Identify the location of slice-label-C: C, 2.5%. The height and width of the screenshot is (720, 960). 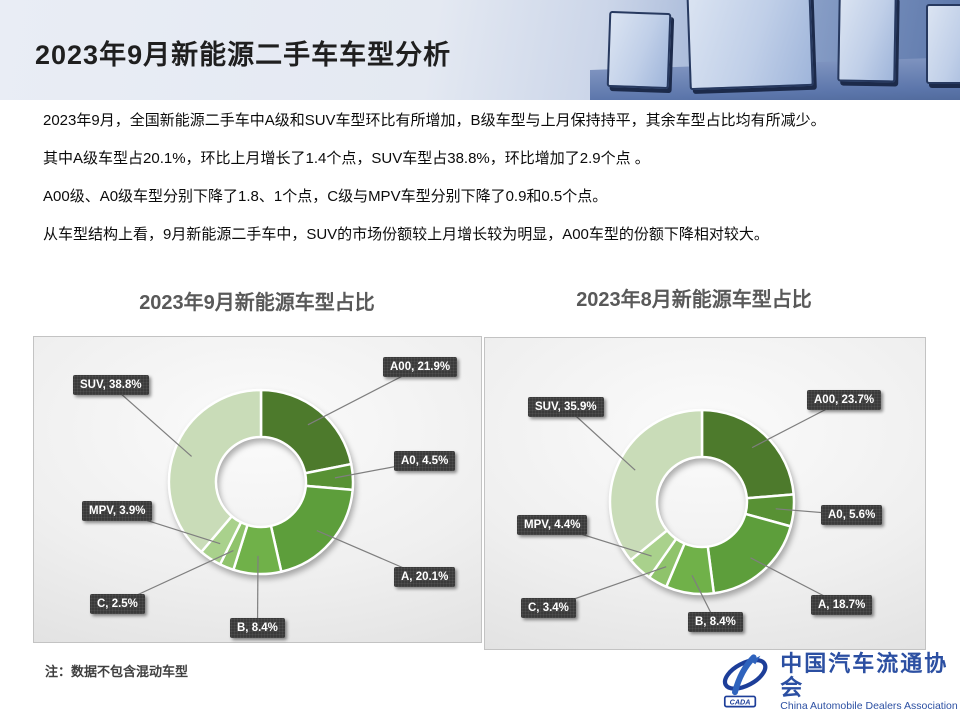
(117, 604).